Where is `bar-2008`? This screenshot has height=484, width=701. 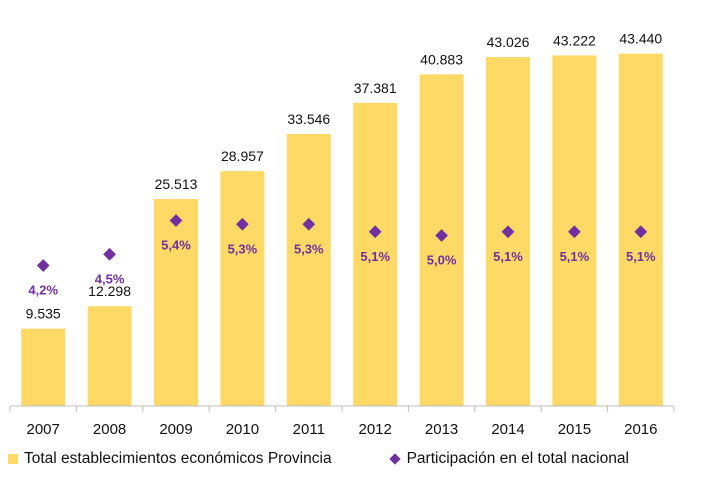
bar-2008 is located at coordinates (109, 356).